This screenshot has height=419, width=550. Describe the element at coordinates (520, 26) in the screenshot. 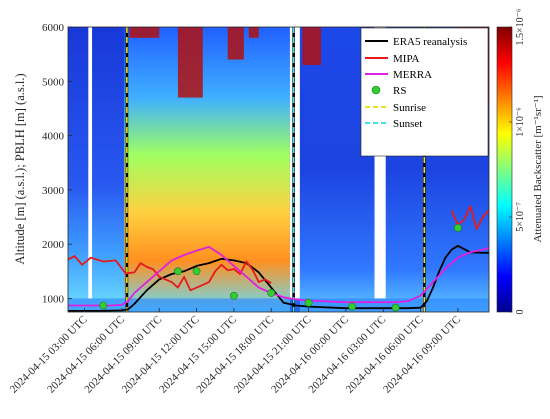

I see `colorbar-tick-label-3: 1.5×10⁻⁶` at that location.